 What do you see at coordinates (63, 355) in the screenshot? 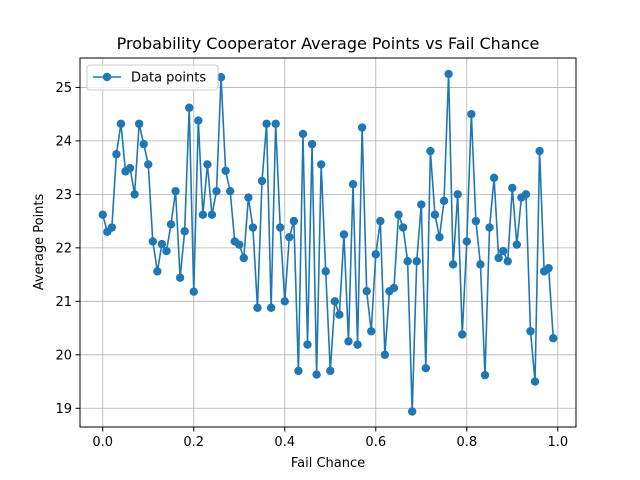
I see `y-tick-label: 20` at bounding box center [63, 355].